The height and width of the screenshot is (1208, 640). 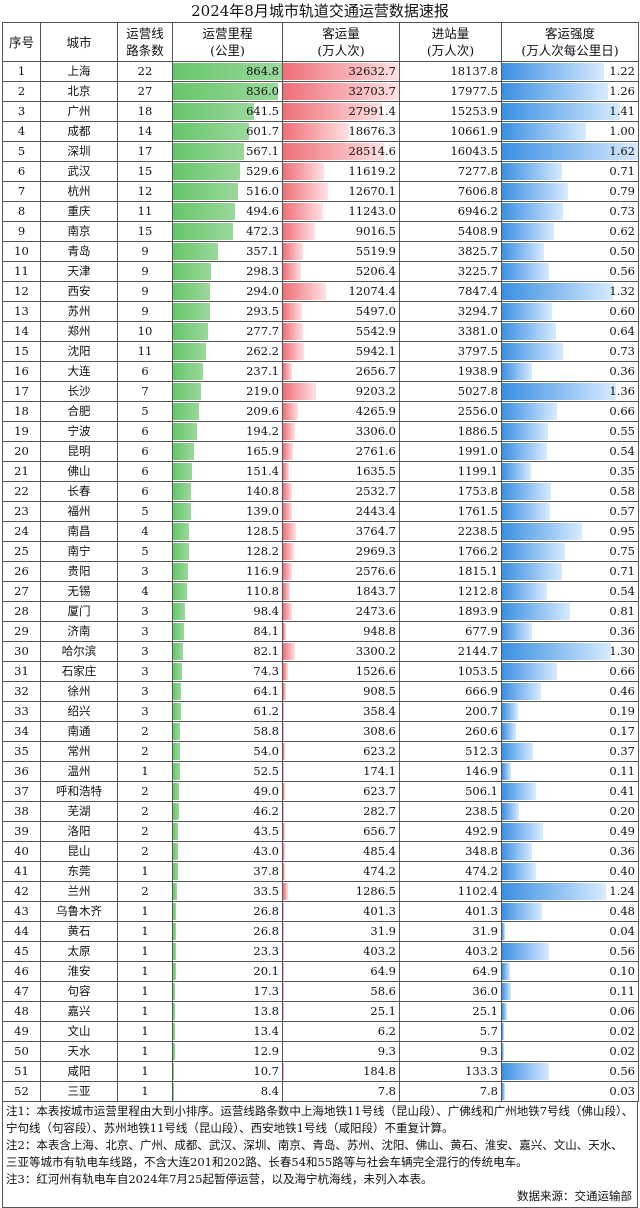 What do you see at coordinates (79, 432) in the screenshot?
I see `cell-city: 宁波` at bounding box center [79, 432].